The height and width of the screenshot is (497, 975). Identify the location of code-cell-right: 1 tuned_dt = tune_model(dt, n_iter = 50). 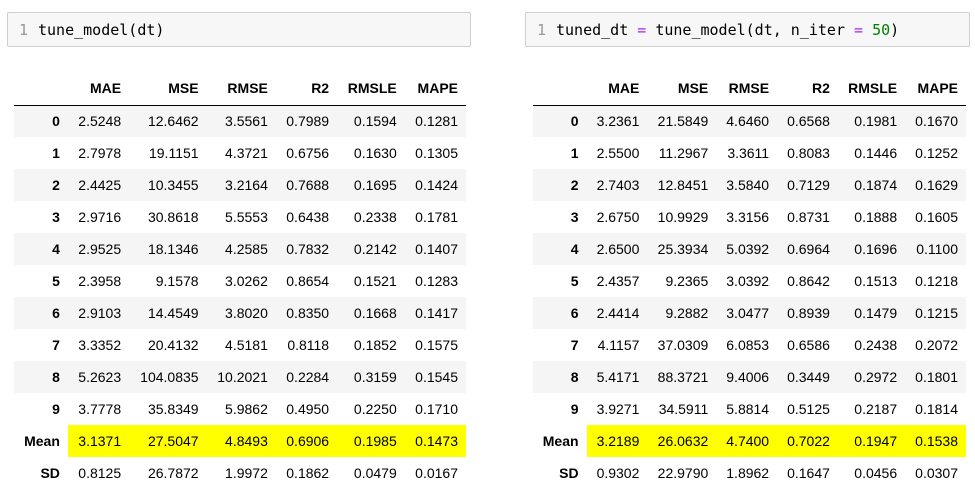
(747, 29).